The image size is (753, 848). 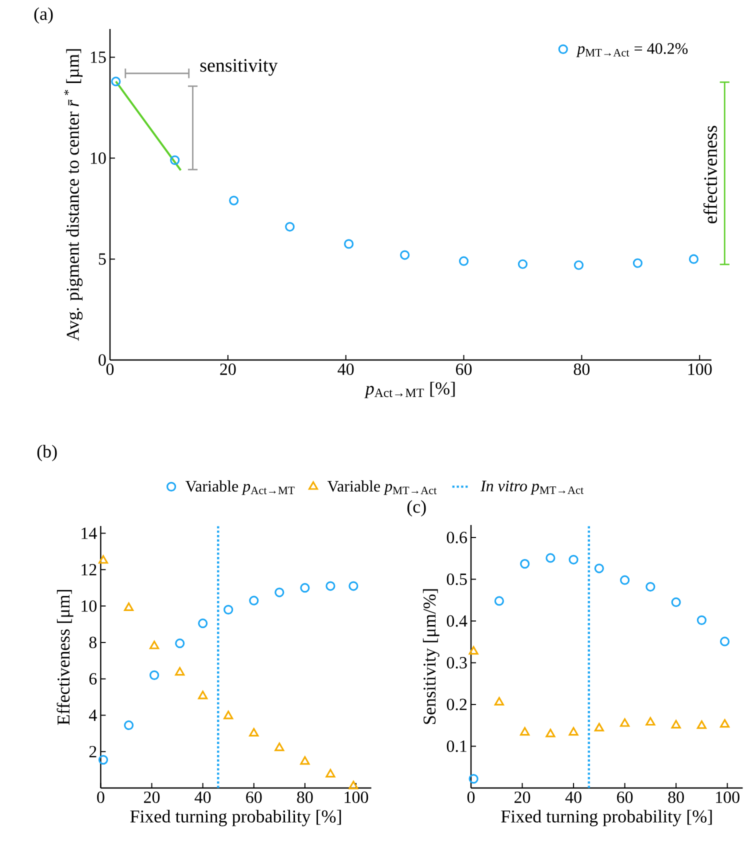 What do you see at coordinates (239, 67) in the screenshot?
I see `annotation: sensitivity` at bounding box center [239, 67].